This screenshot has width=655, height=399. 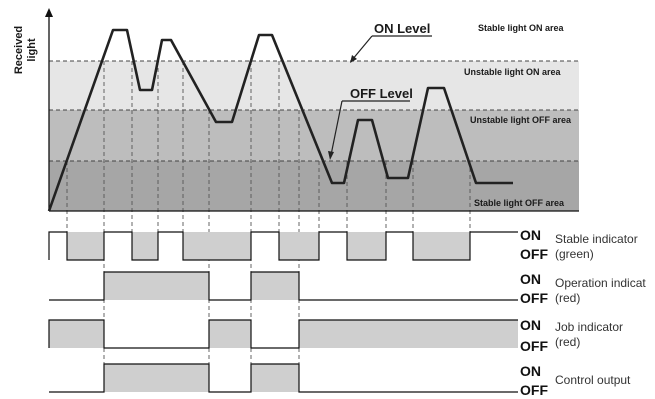 I want to click on control-output-off-label: OFF, so click(x=534, y=390).